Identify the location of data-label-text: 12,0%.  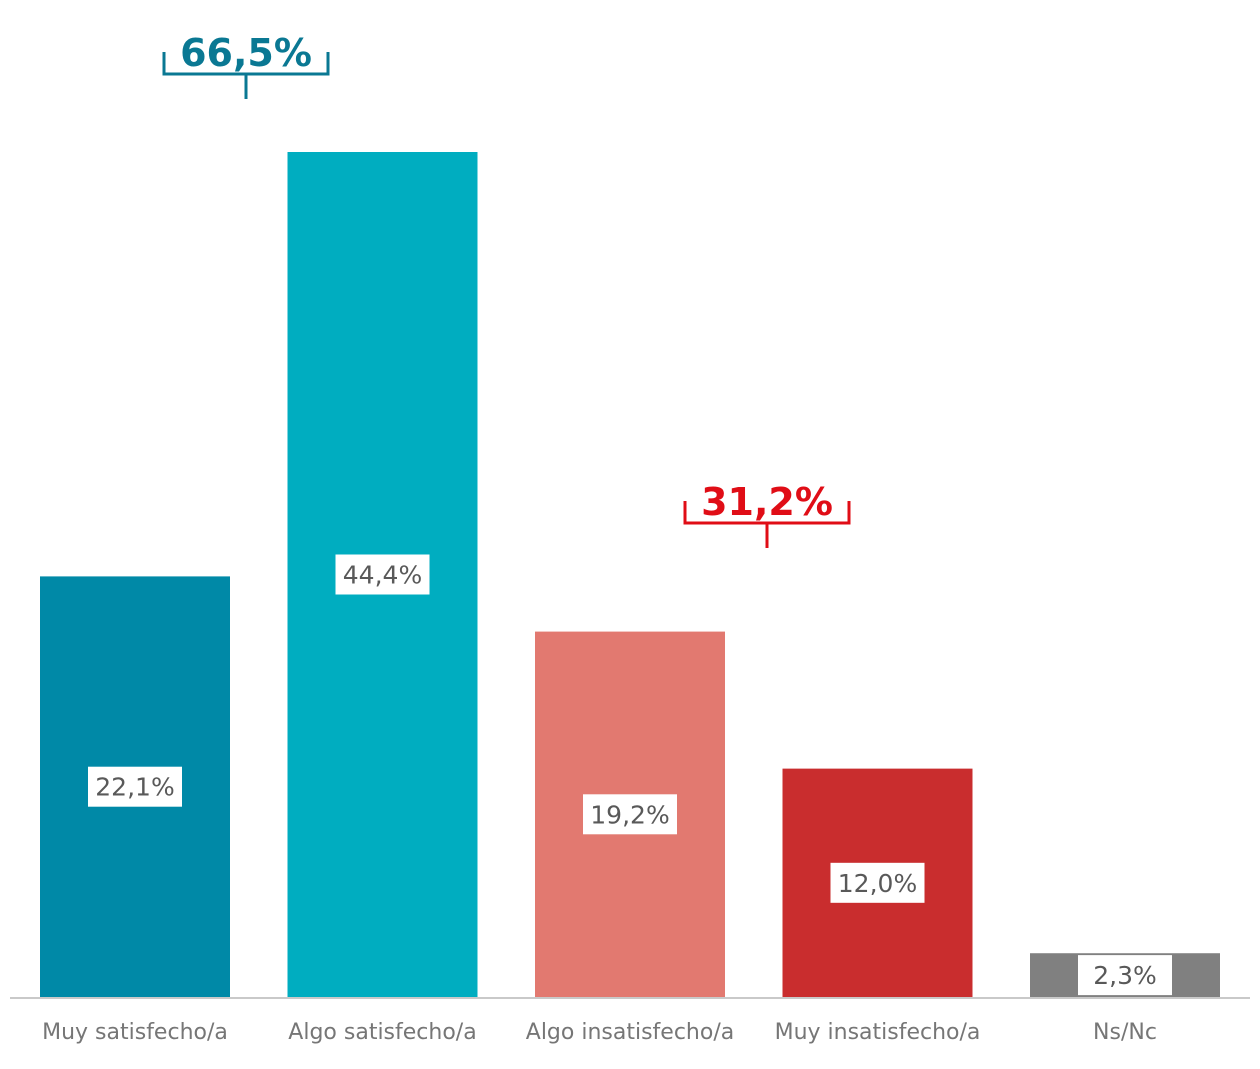
(877, 883).